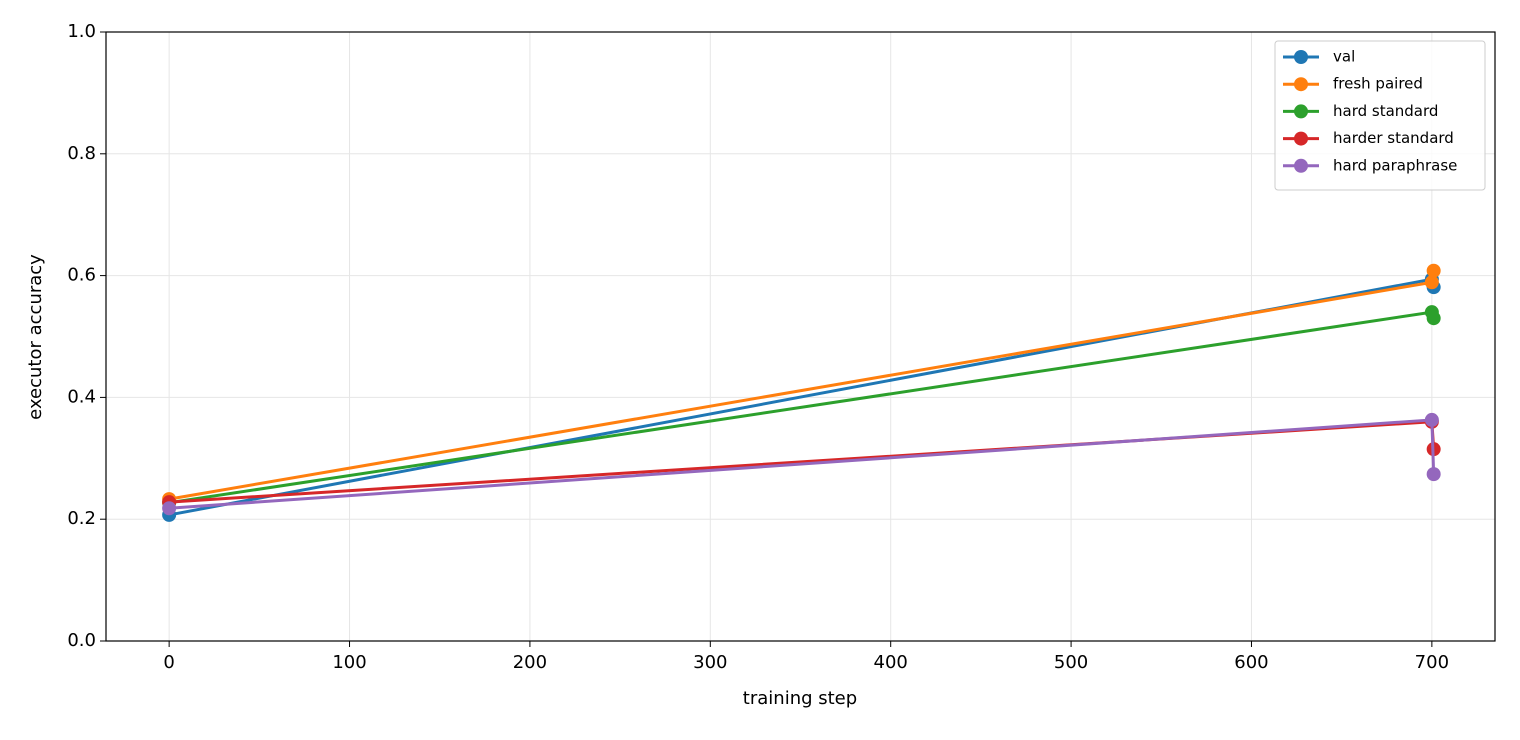 The width and height of the screenshot is (1520, 740). I want to click on x-tick-label: 700, so click(1432, 662).